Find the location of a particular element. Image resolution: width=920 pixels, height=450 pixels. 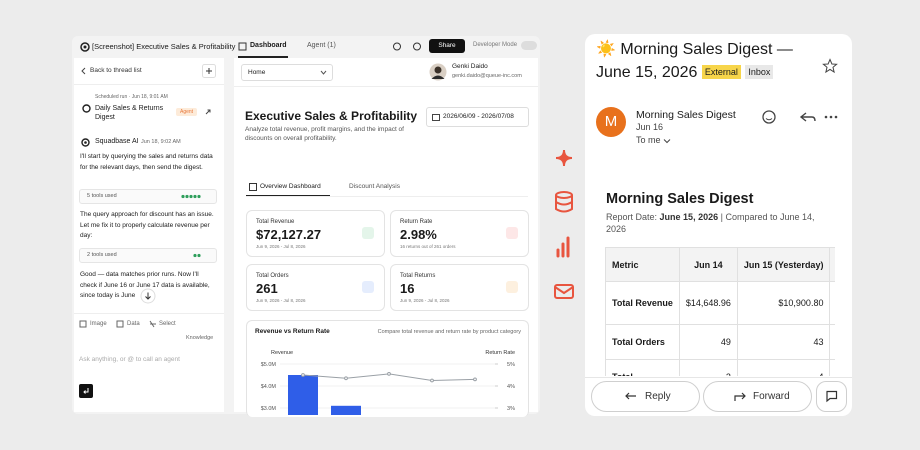

y2-tick-label: 3% is located at coordinates (511, 409).